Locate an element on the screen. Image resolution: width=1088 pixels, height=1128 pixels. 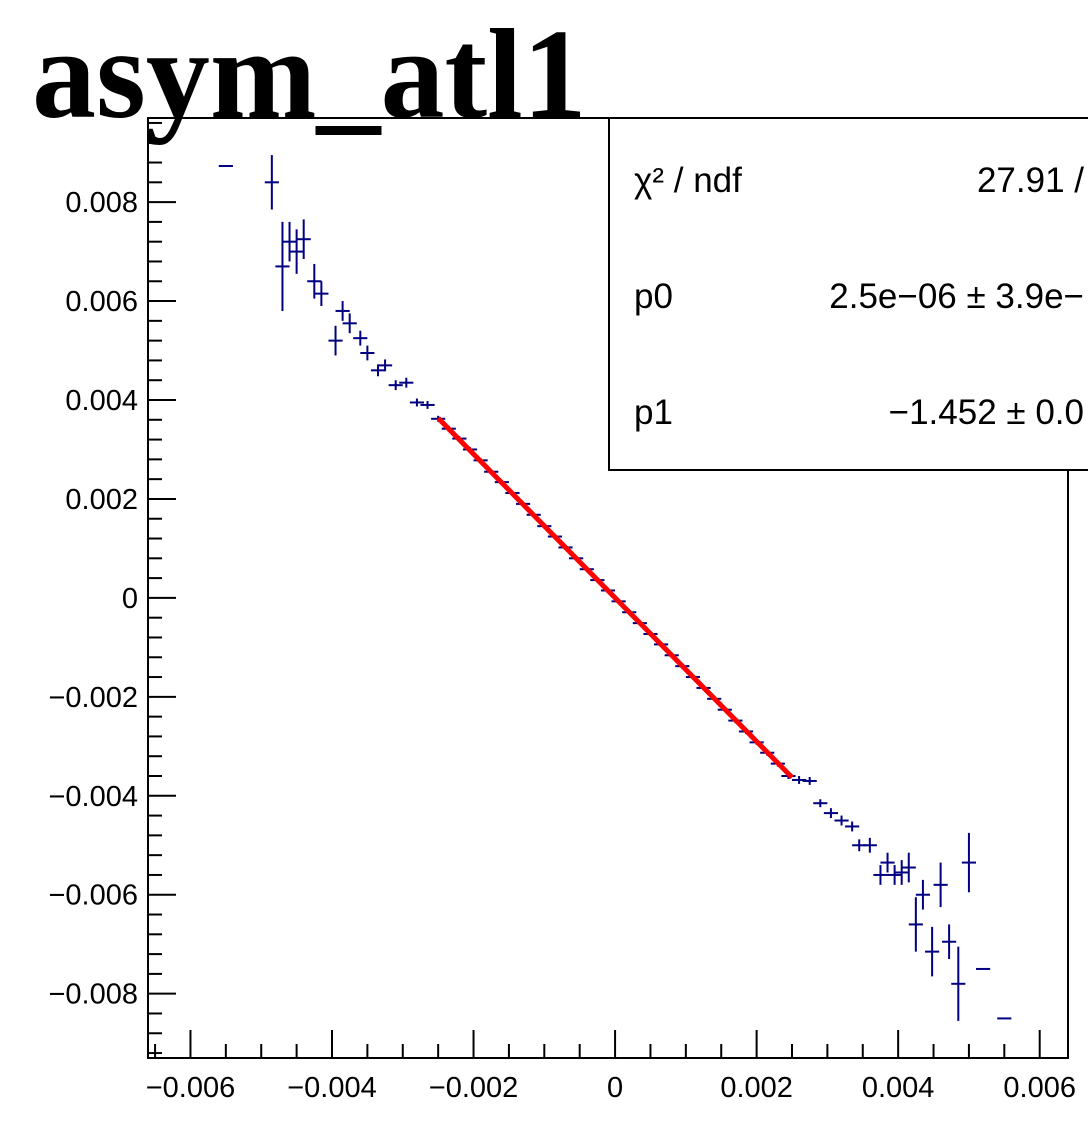
stats-box-frame is located at coordinates (848, 294).